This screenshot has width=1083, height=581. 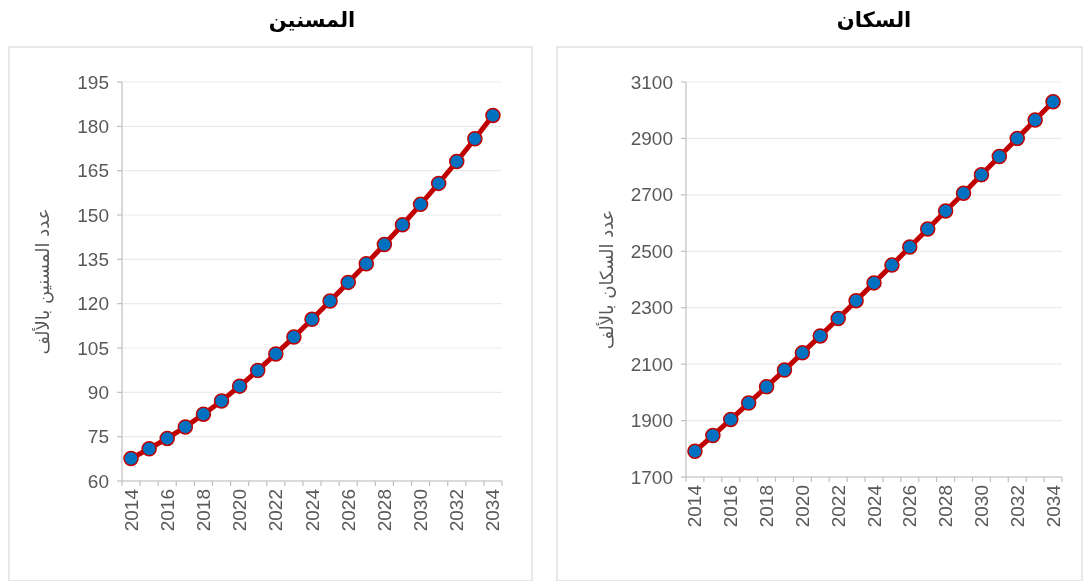 I want to click on y-tick-label: 60, so click(x=98, y=481).